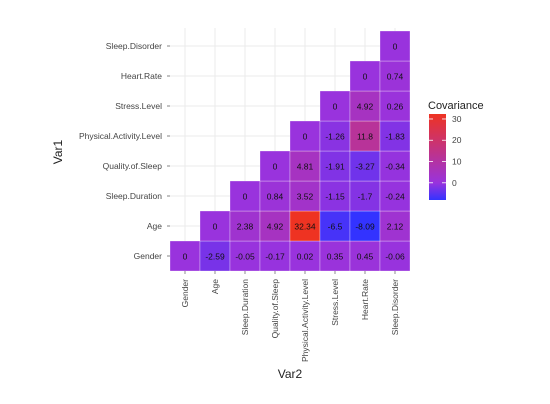 This screenshot has height=404, width=550. I want to click on cell-value-label: 3.52, so click(305, 197).